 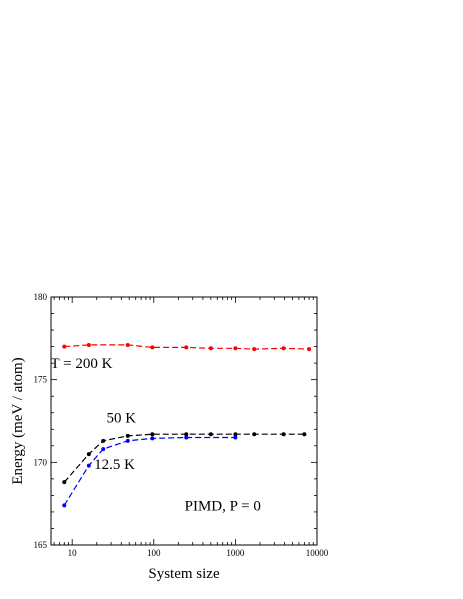 What do you see at coordinates (122, 419) in the screenshot?
I see `annotation-label: 50 K` at bounding box center [122, 419].